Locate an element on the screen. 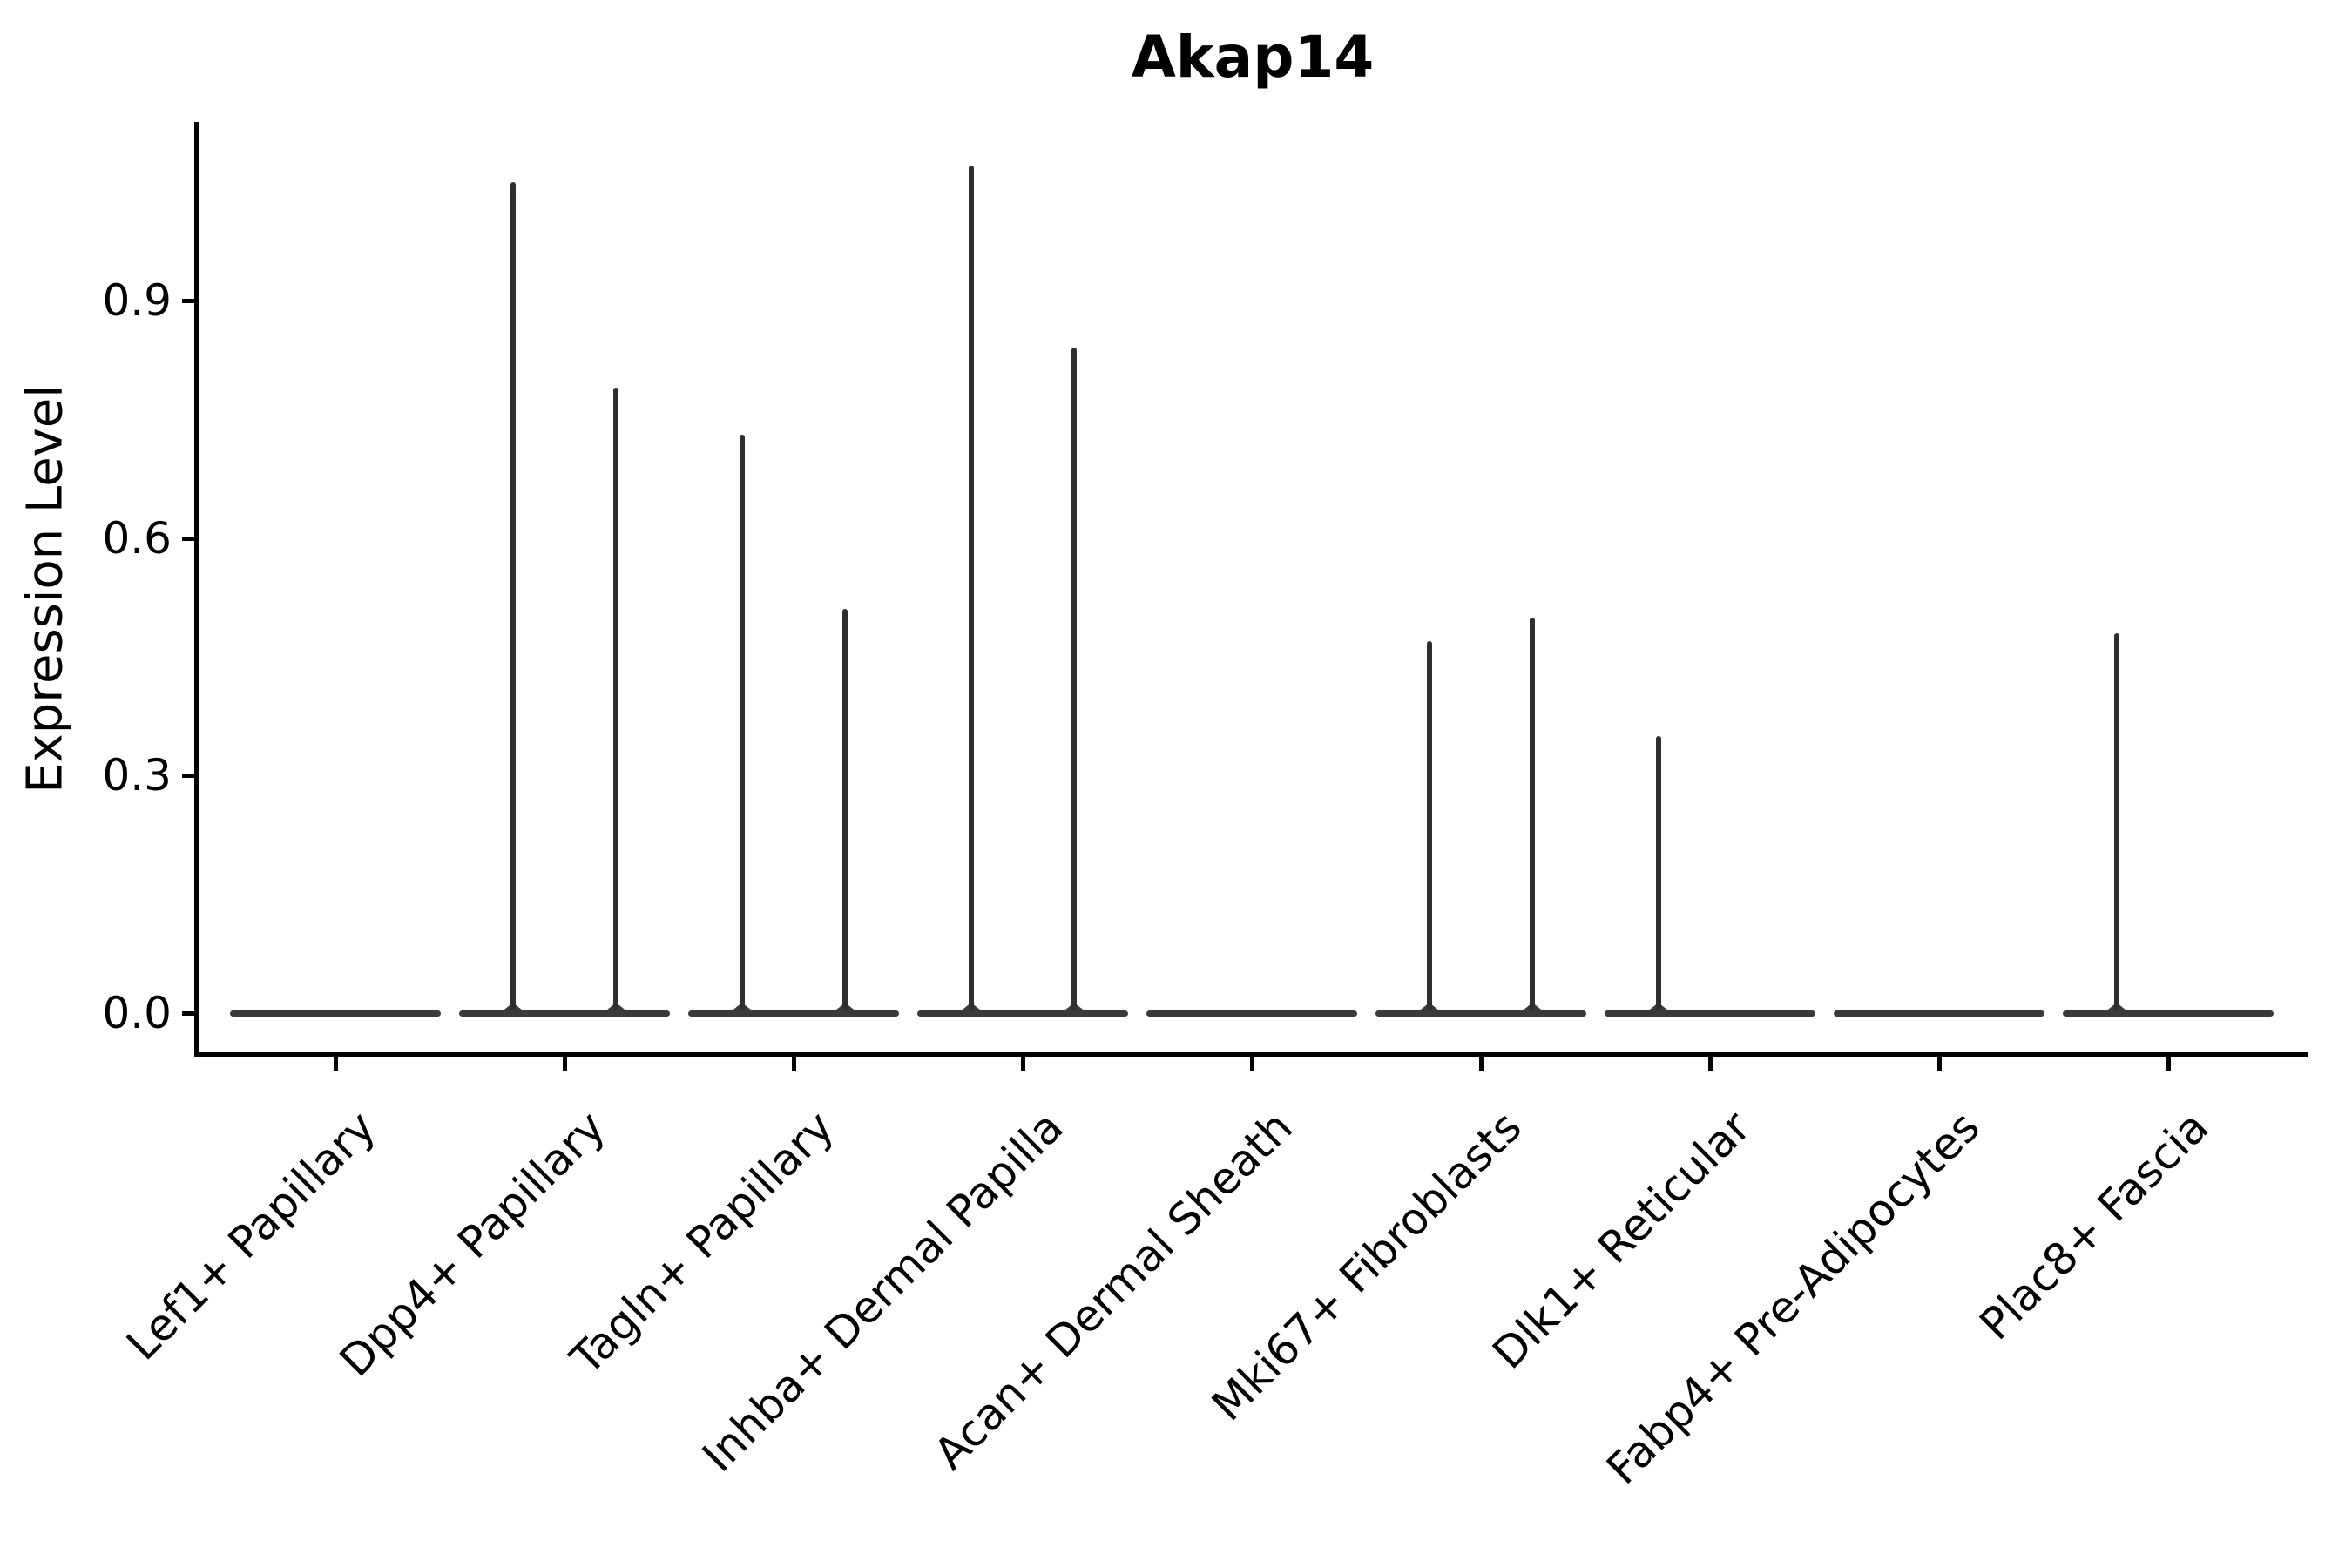 This screenshot has height=1568, width=2352. y-axis-line is located at coordinates (196, 589).